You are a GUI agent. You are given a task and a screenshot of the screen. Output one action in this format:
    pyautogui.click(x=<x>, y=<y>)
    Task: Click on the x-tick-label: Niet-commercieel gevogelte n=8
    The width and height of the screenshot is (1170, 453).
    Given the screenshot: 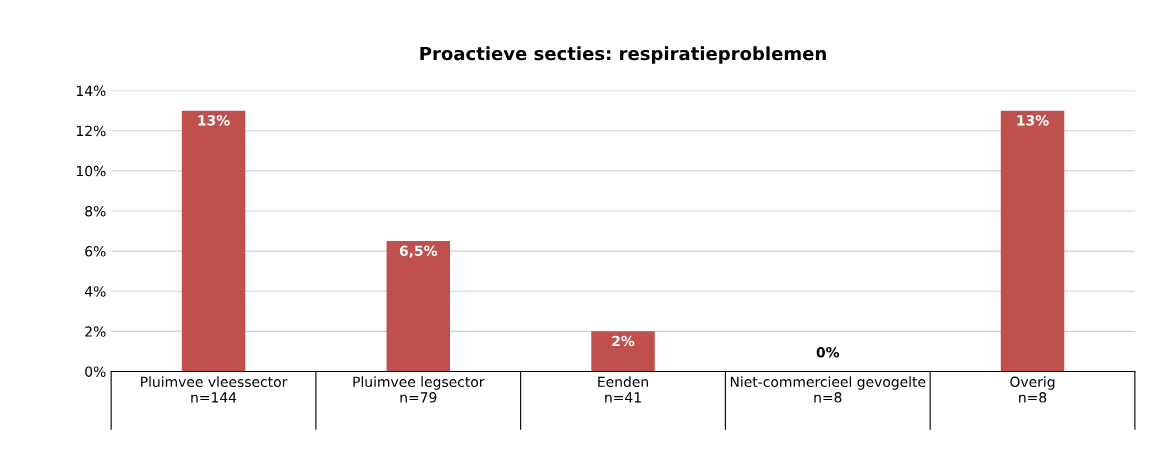 What is the action you would take?
    pyautogui.click(x=828, y=389)
    